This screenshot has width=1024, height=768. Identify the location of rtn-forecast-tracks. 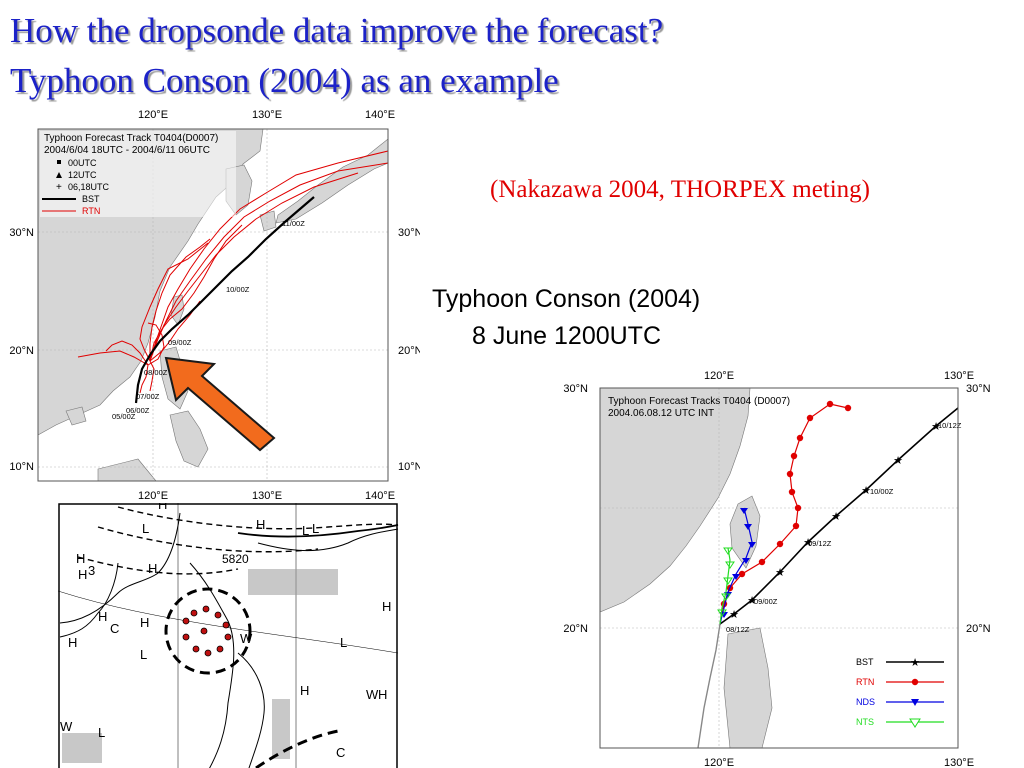
(233, 272).